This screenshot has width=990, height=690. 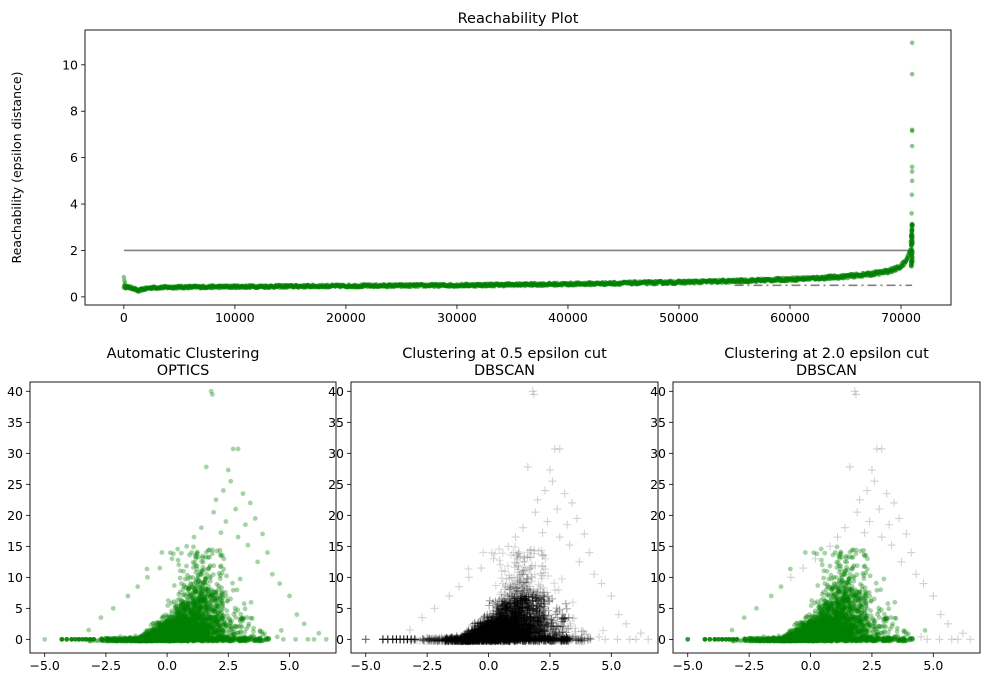 I want to click on y-tick-label: 30, so click(x=15, y=453).